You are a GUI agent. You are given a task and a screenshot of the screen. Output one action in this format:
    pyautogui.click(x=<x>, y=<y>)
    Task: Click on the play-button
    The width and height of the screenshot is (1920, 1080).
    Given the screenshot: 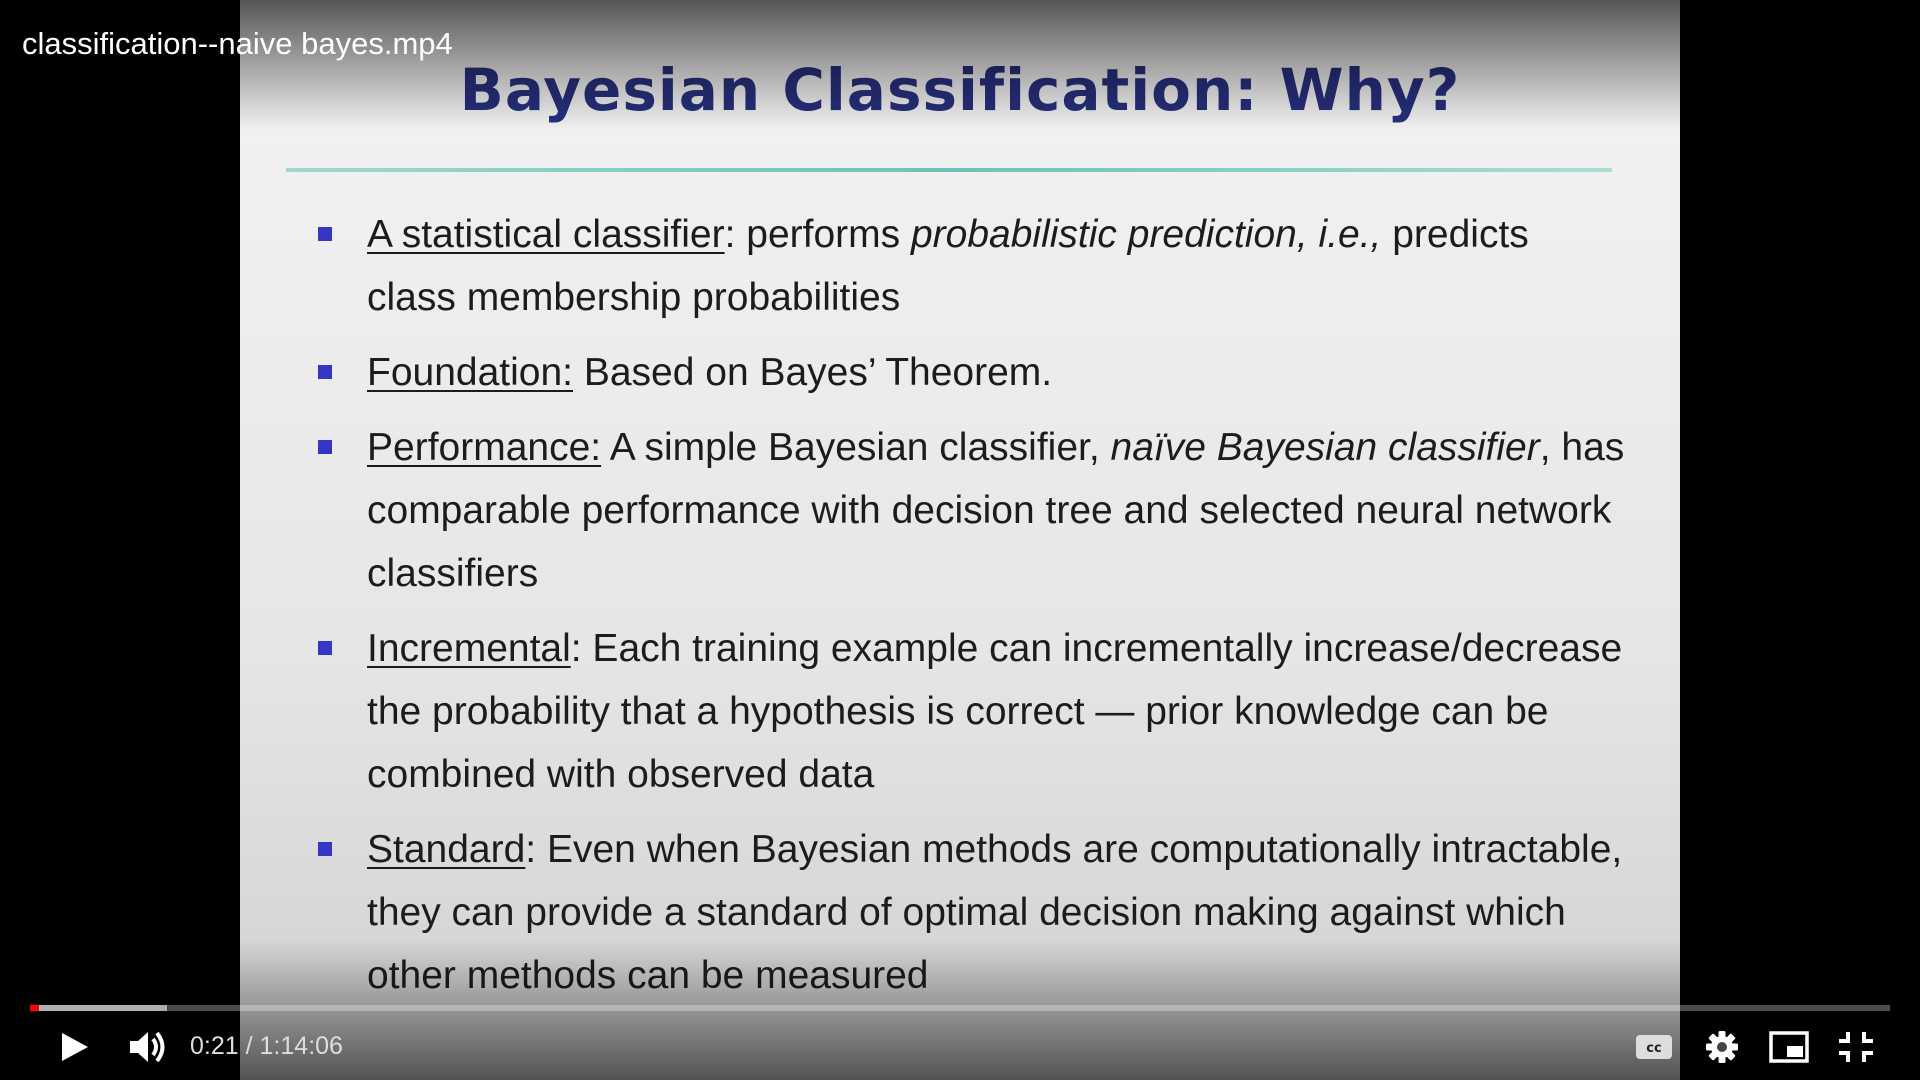 What is the action you would take?
    pyautogui.click(x=74, y=1047)
    